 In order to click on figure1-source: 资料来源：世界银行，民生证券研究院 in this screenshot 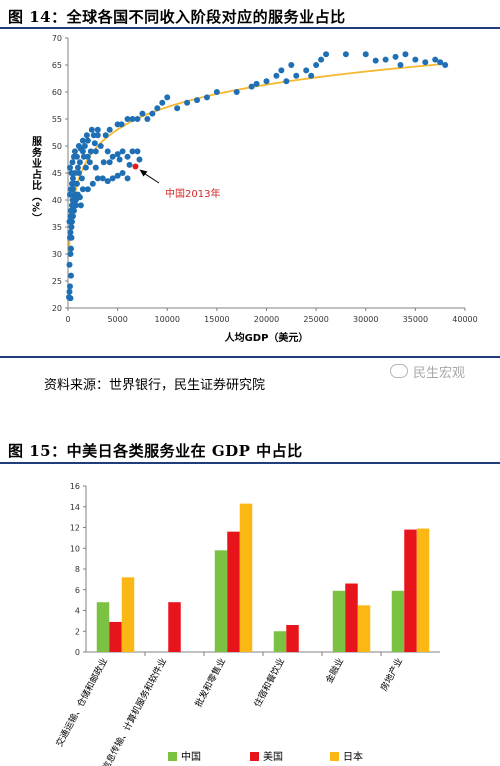, I will do `click(155, 385)`.